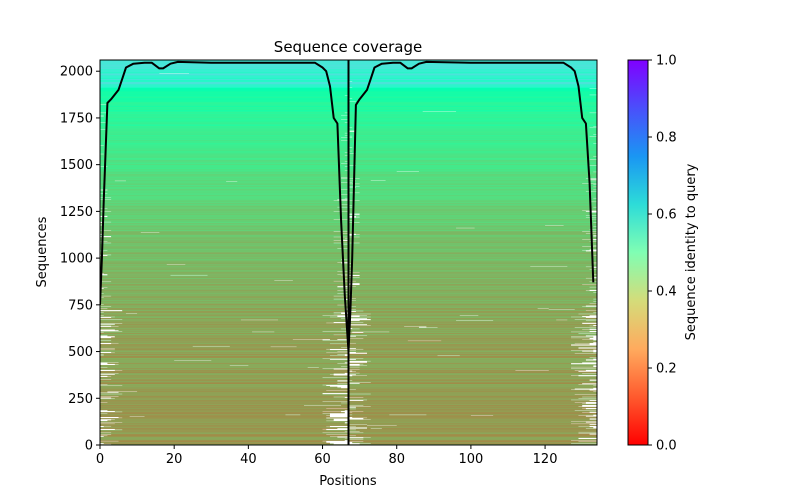  Describe the element at coordinates (666, 138) in the screenshot. I see `colorbar-tick-label: 0.8` at that location.